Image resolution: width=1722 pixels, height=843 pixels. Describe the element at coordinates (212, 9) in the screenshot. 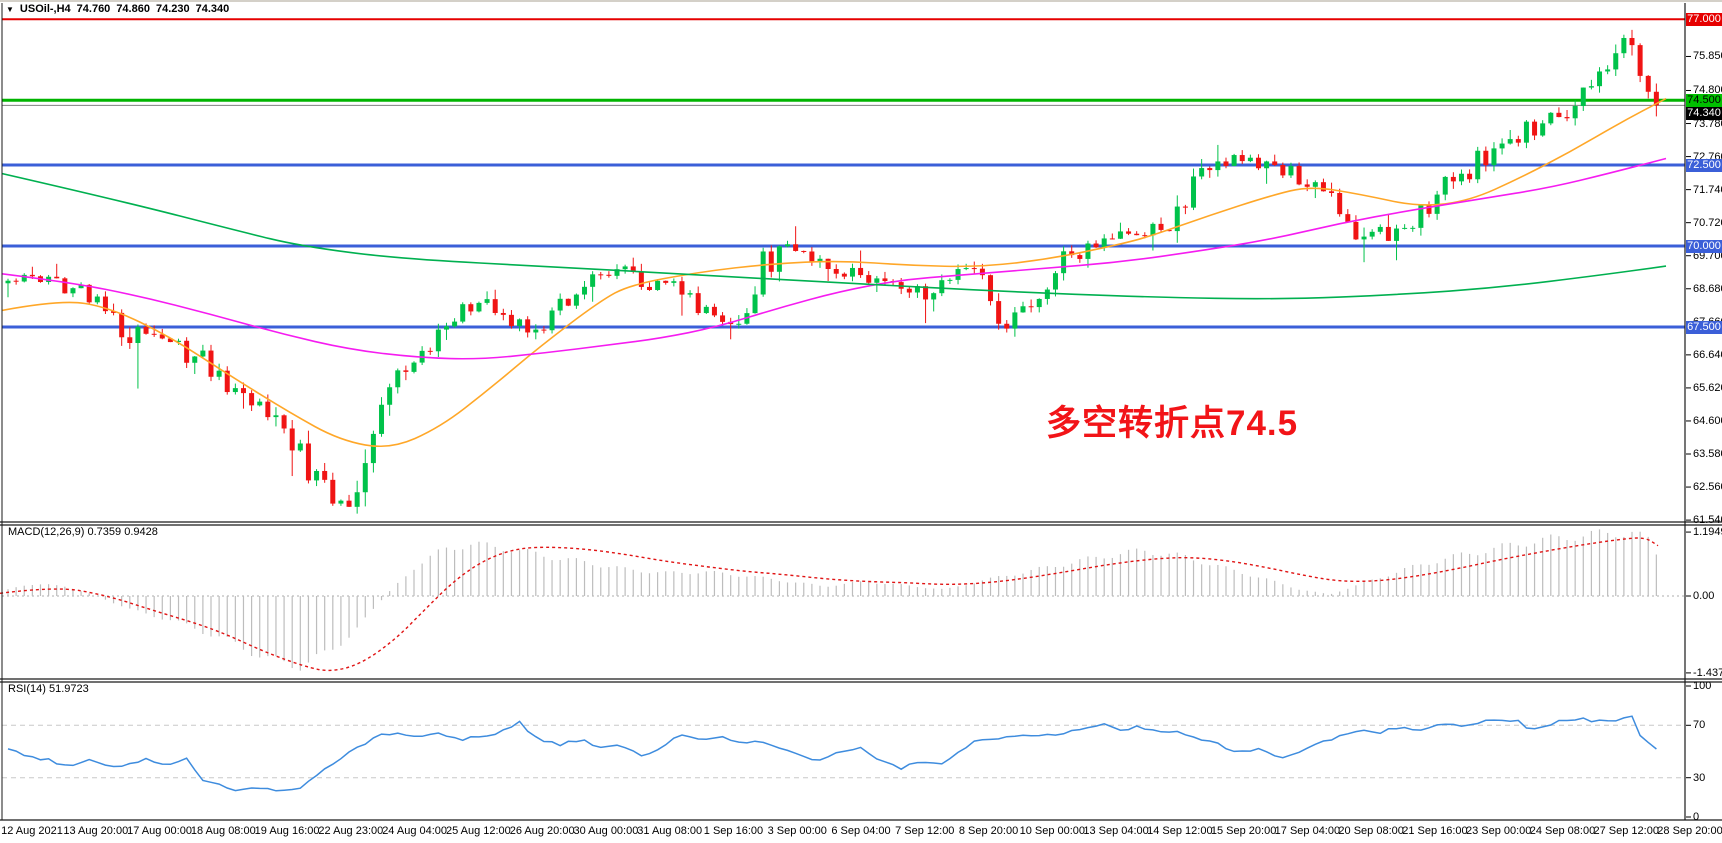

I see `ohlc-close-value: 74.340` at that location.